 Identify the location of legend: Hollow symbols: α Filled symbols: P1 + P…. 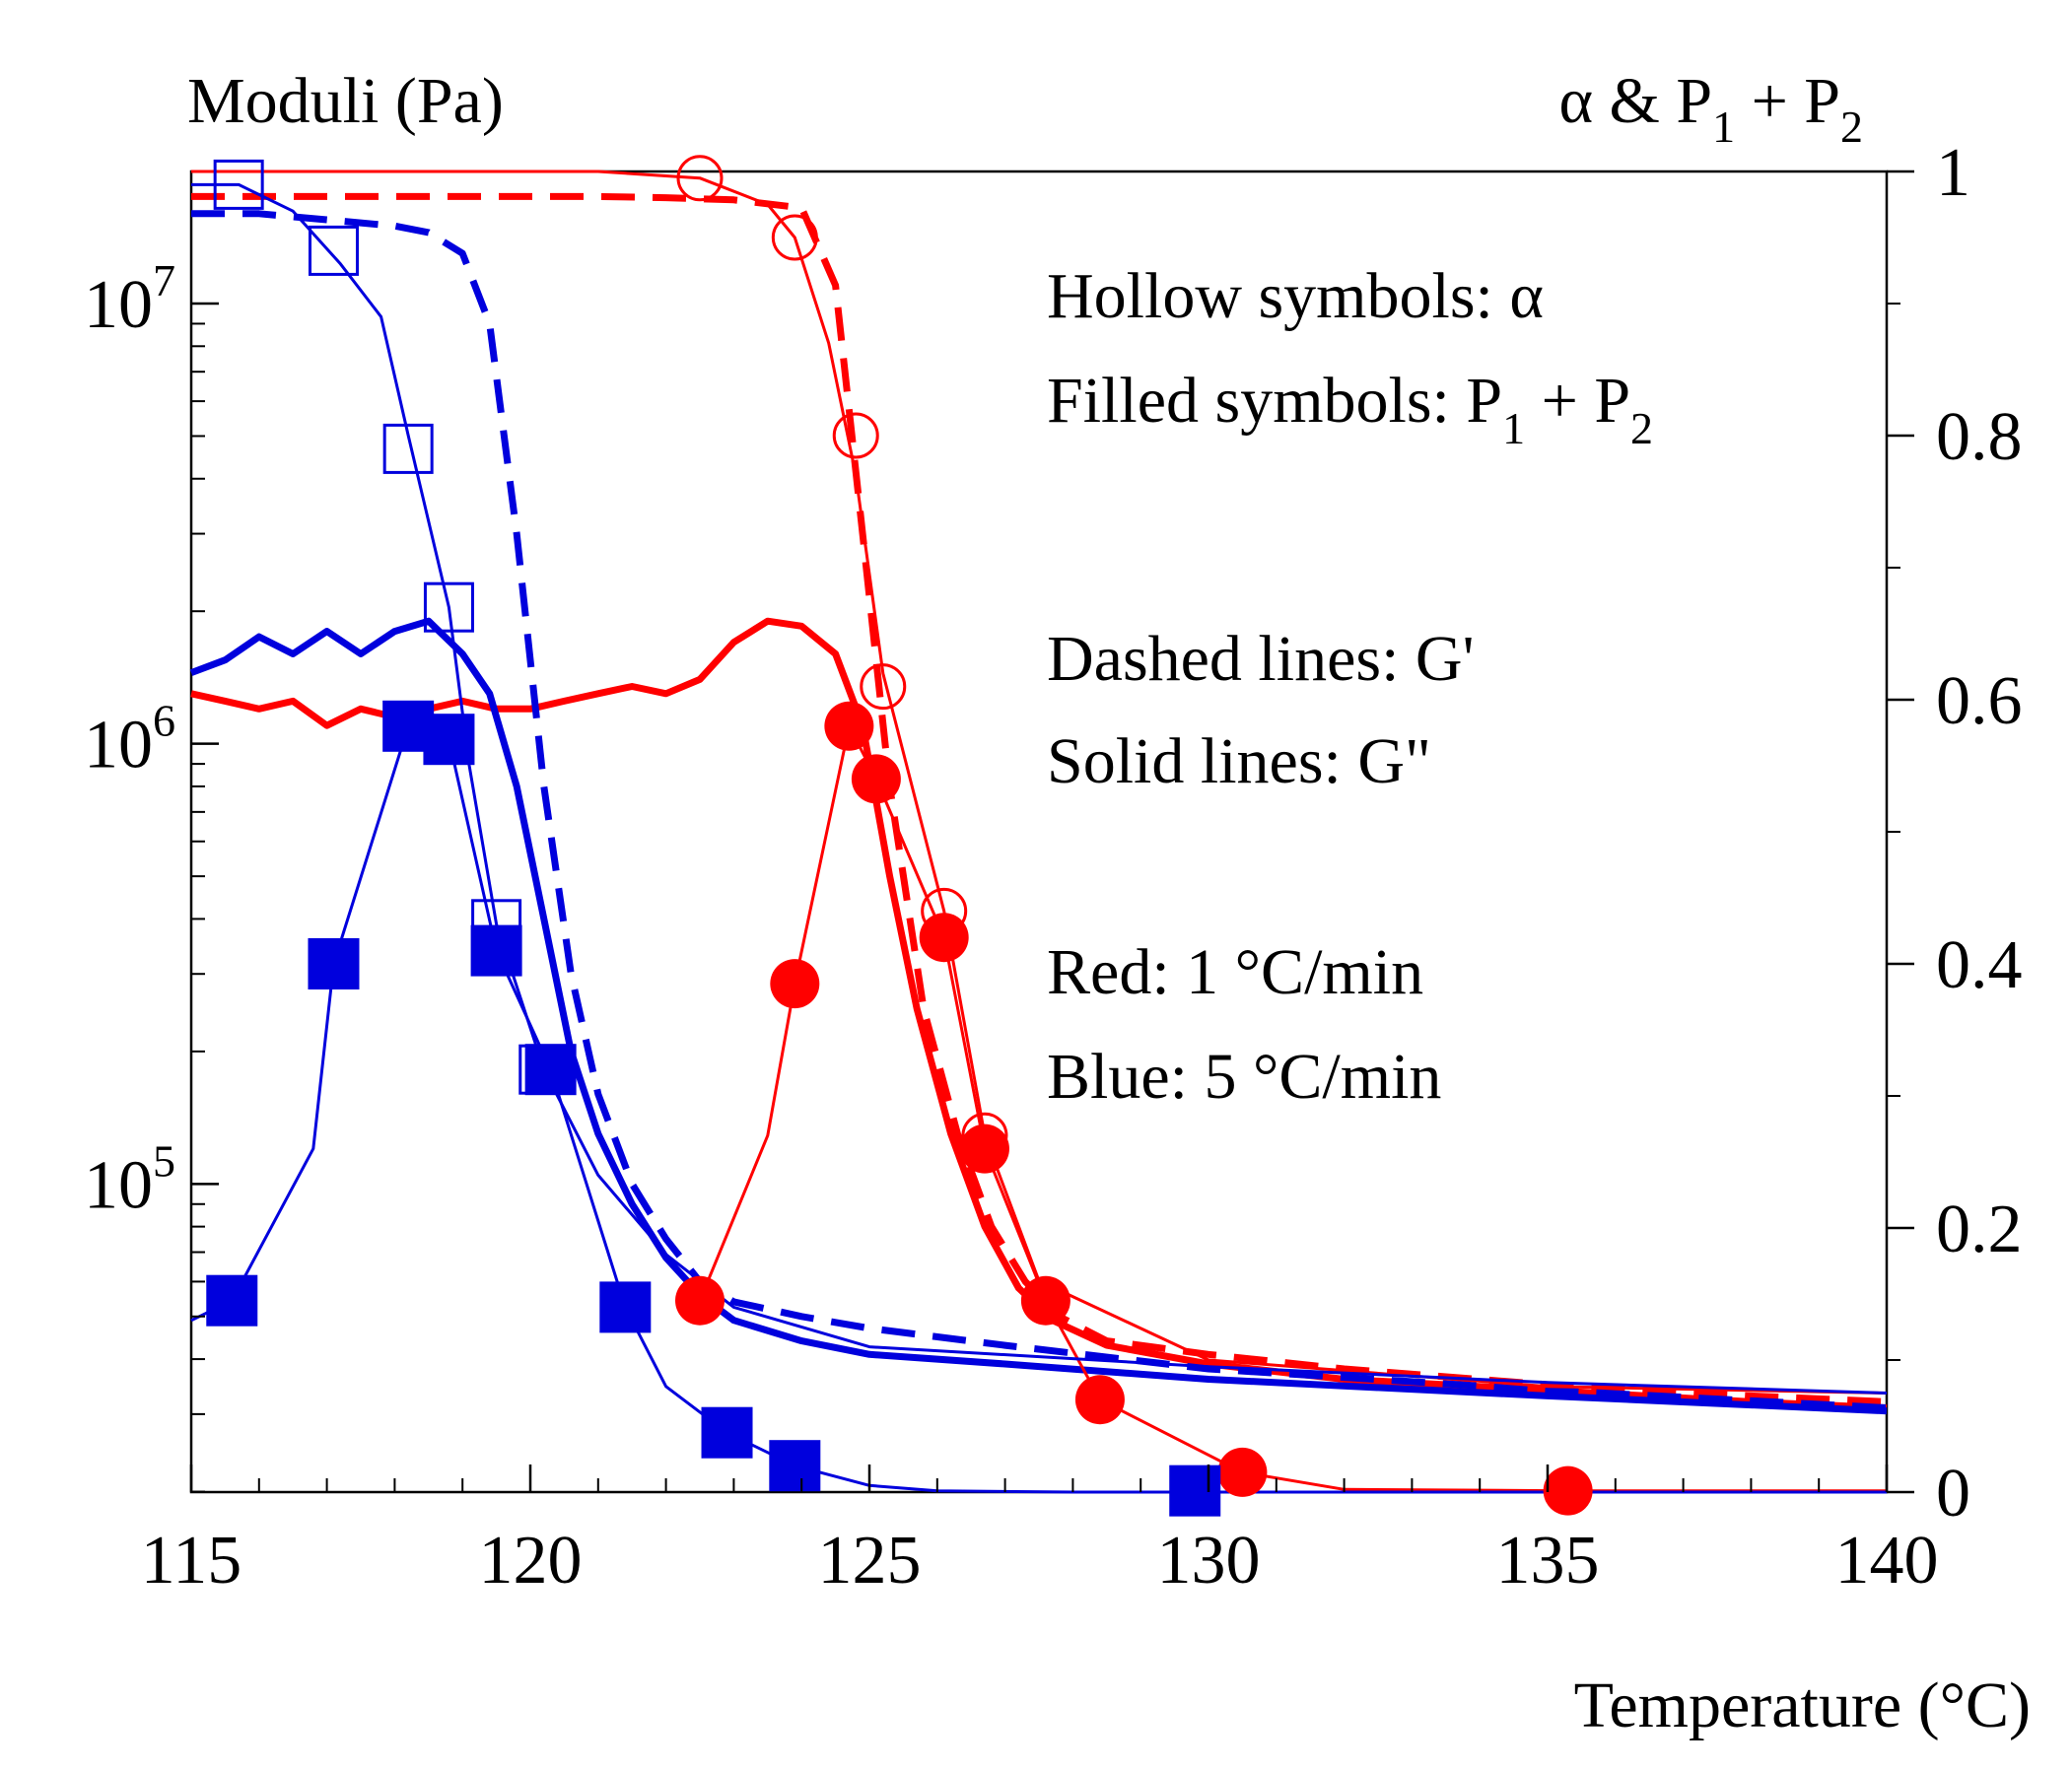
(1350, 686).